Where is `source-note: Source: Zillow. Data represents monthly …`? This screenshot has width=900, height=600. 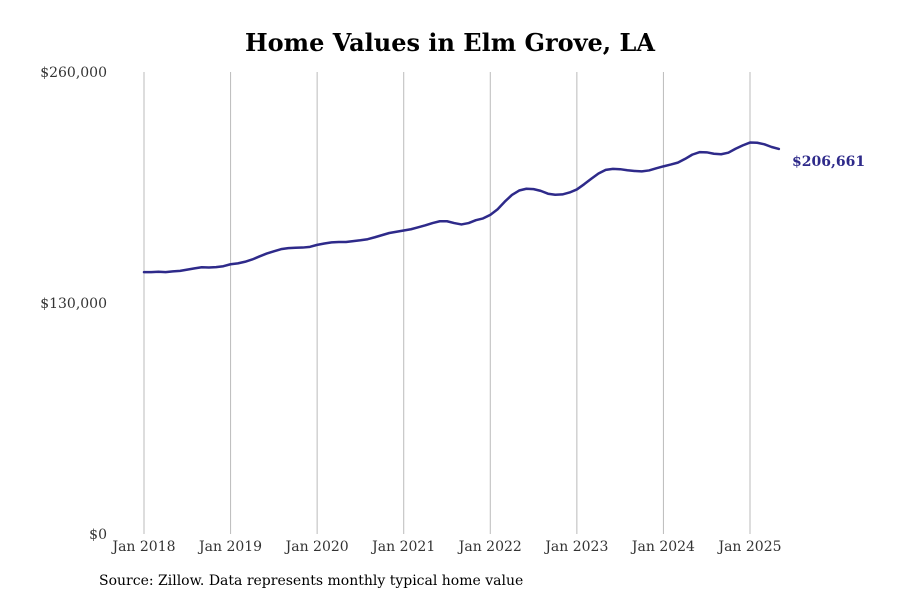 source-note: Source: Zillow. Data represents monthly … is located at coordinates (311, 581).